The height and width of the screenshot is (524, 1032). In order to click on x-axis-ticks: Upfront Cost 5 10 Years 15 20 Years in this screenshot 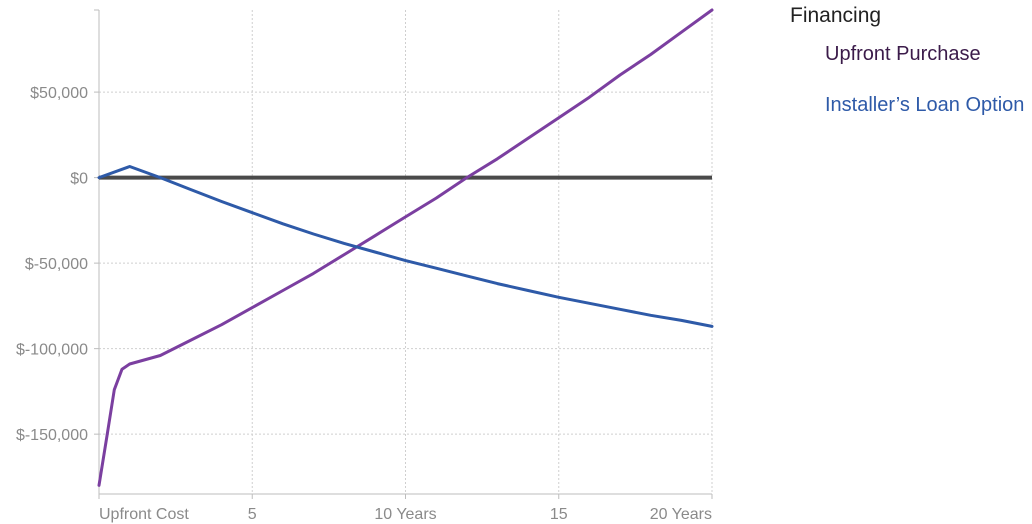, I will do `click(405, 508)`.